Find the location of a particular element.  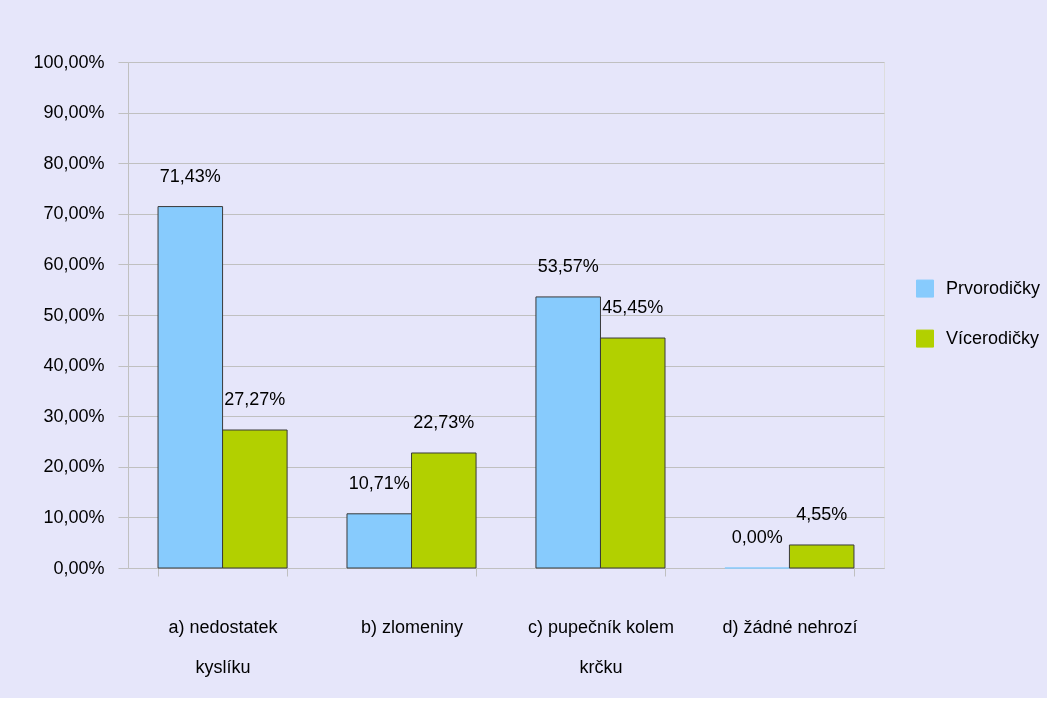

legend-label: Vícerodičky is located at coordinates (993, 337).